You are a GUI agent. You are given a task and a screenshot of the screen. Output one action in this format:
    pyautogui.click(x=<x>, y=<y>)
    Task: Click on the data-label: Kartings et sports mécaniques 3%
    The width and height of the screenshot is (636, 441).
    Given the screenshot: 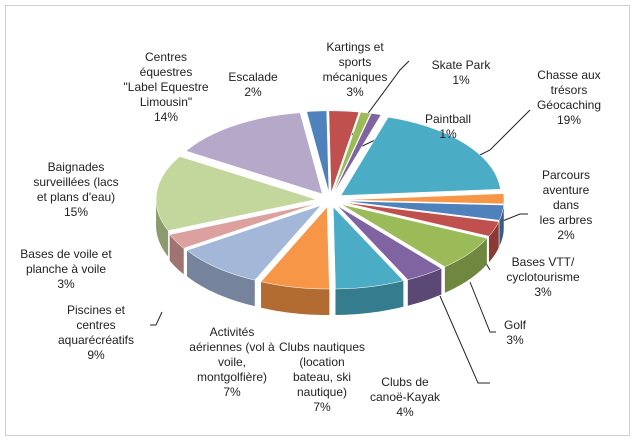 What is the action you would take?
    pyautogui.click(x=355, y=70)
    